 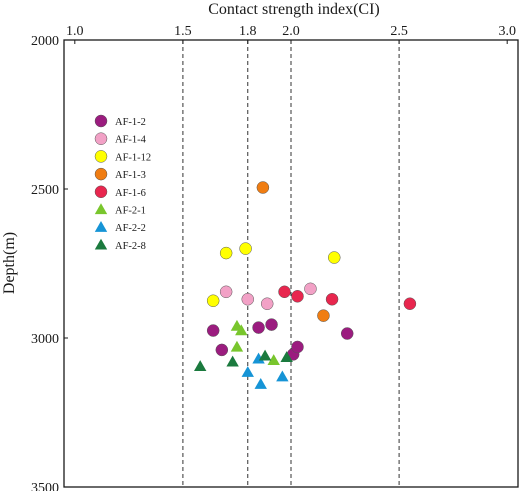 I want to click on legend-label: AF-1-6, so click(x=130, y=193).